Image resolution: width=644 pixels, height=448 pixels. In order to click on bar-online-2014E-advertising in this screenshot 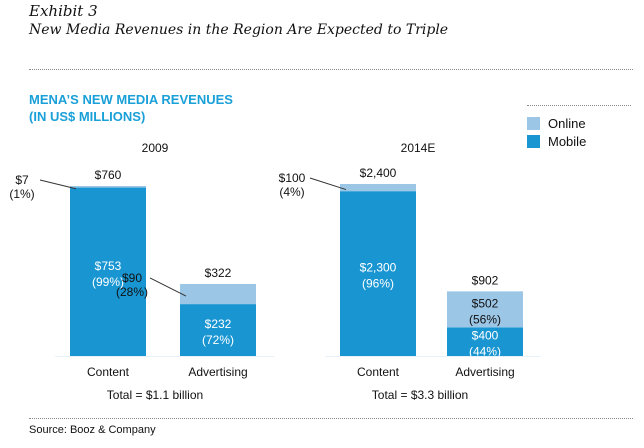, I will do `click(485, 309)`.